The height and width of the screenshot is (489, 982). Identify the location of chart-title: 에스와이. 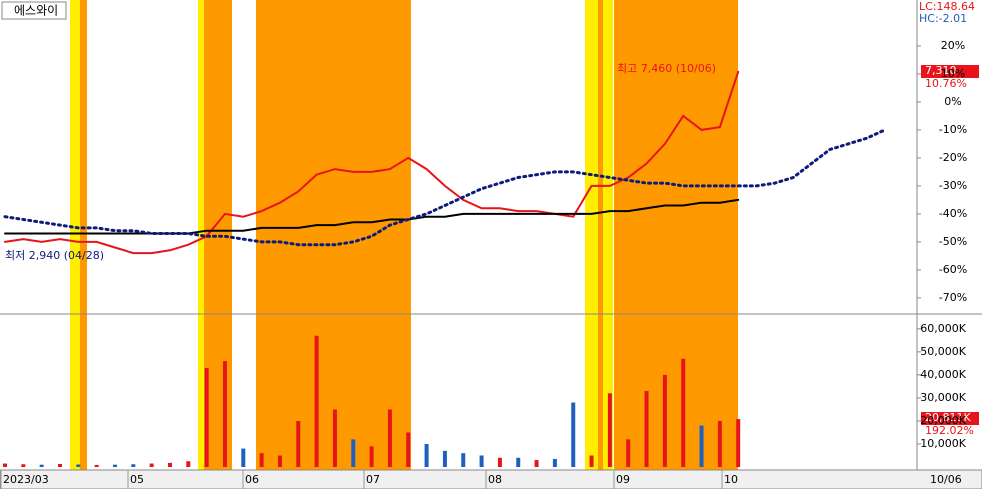
(36, 11).